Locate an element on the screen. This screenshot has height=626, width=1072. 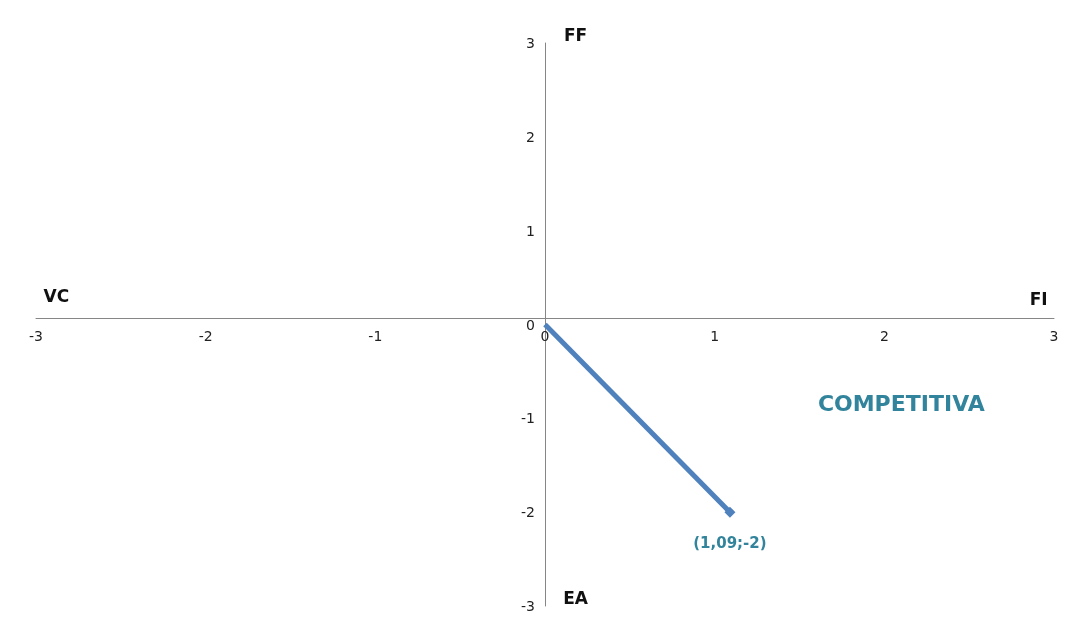
y-tick-label: 2 is located at coordinates (530, 136).